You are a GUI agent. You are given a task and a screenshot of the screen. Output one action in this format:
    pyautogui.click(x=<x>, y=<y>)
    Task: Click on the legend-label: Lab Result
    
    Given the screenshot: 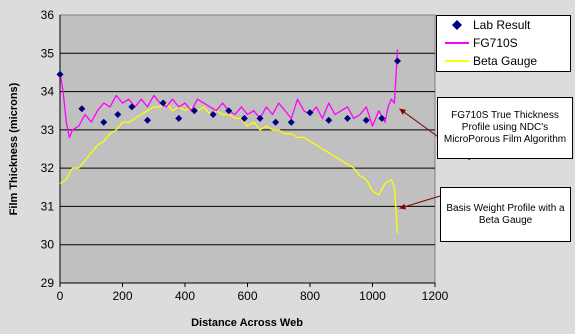 What is the action you would take?
    pyautogui.click(x=502, y=25)
    